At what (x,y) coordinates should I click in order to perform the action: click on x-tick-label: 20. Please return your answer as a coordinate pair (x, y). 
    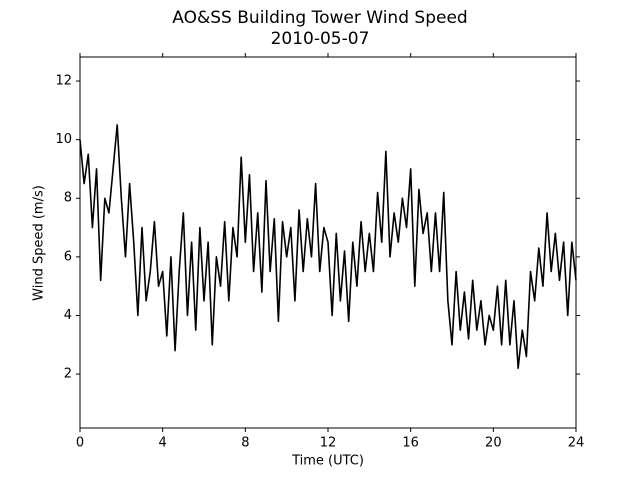
    Looking at the image, I should click on (493, 443).